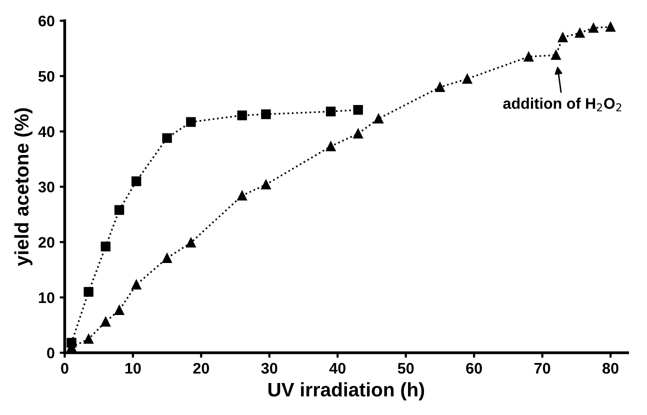 This screenshot has width=647, height=415. Describe the element at coordinates (562, 105) in the screenshot. I see `annotation: addition of H$_{2}$O$_{2}$` at that location.